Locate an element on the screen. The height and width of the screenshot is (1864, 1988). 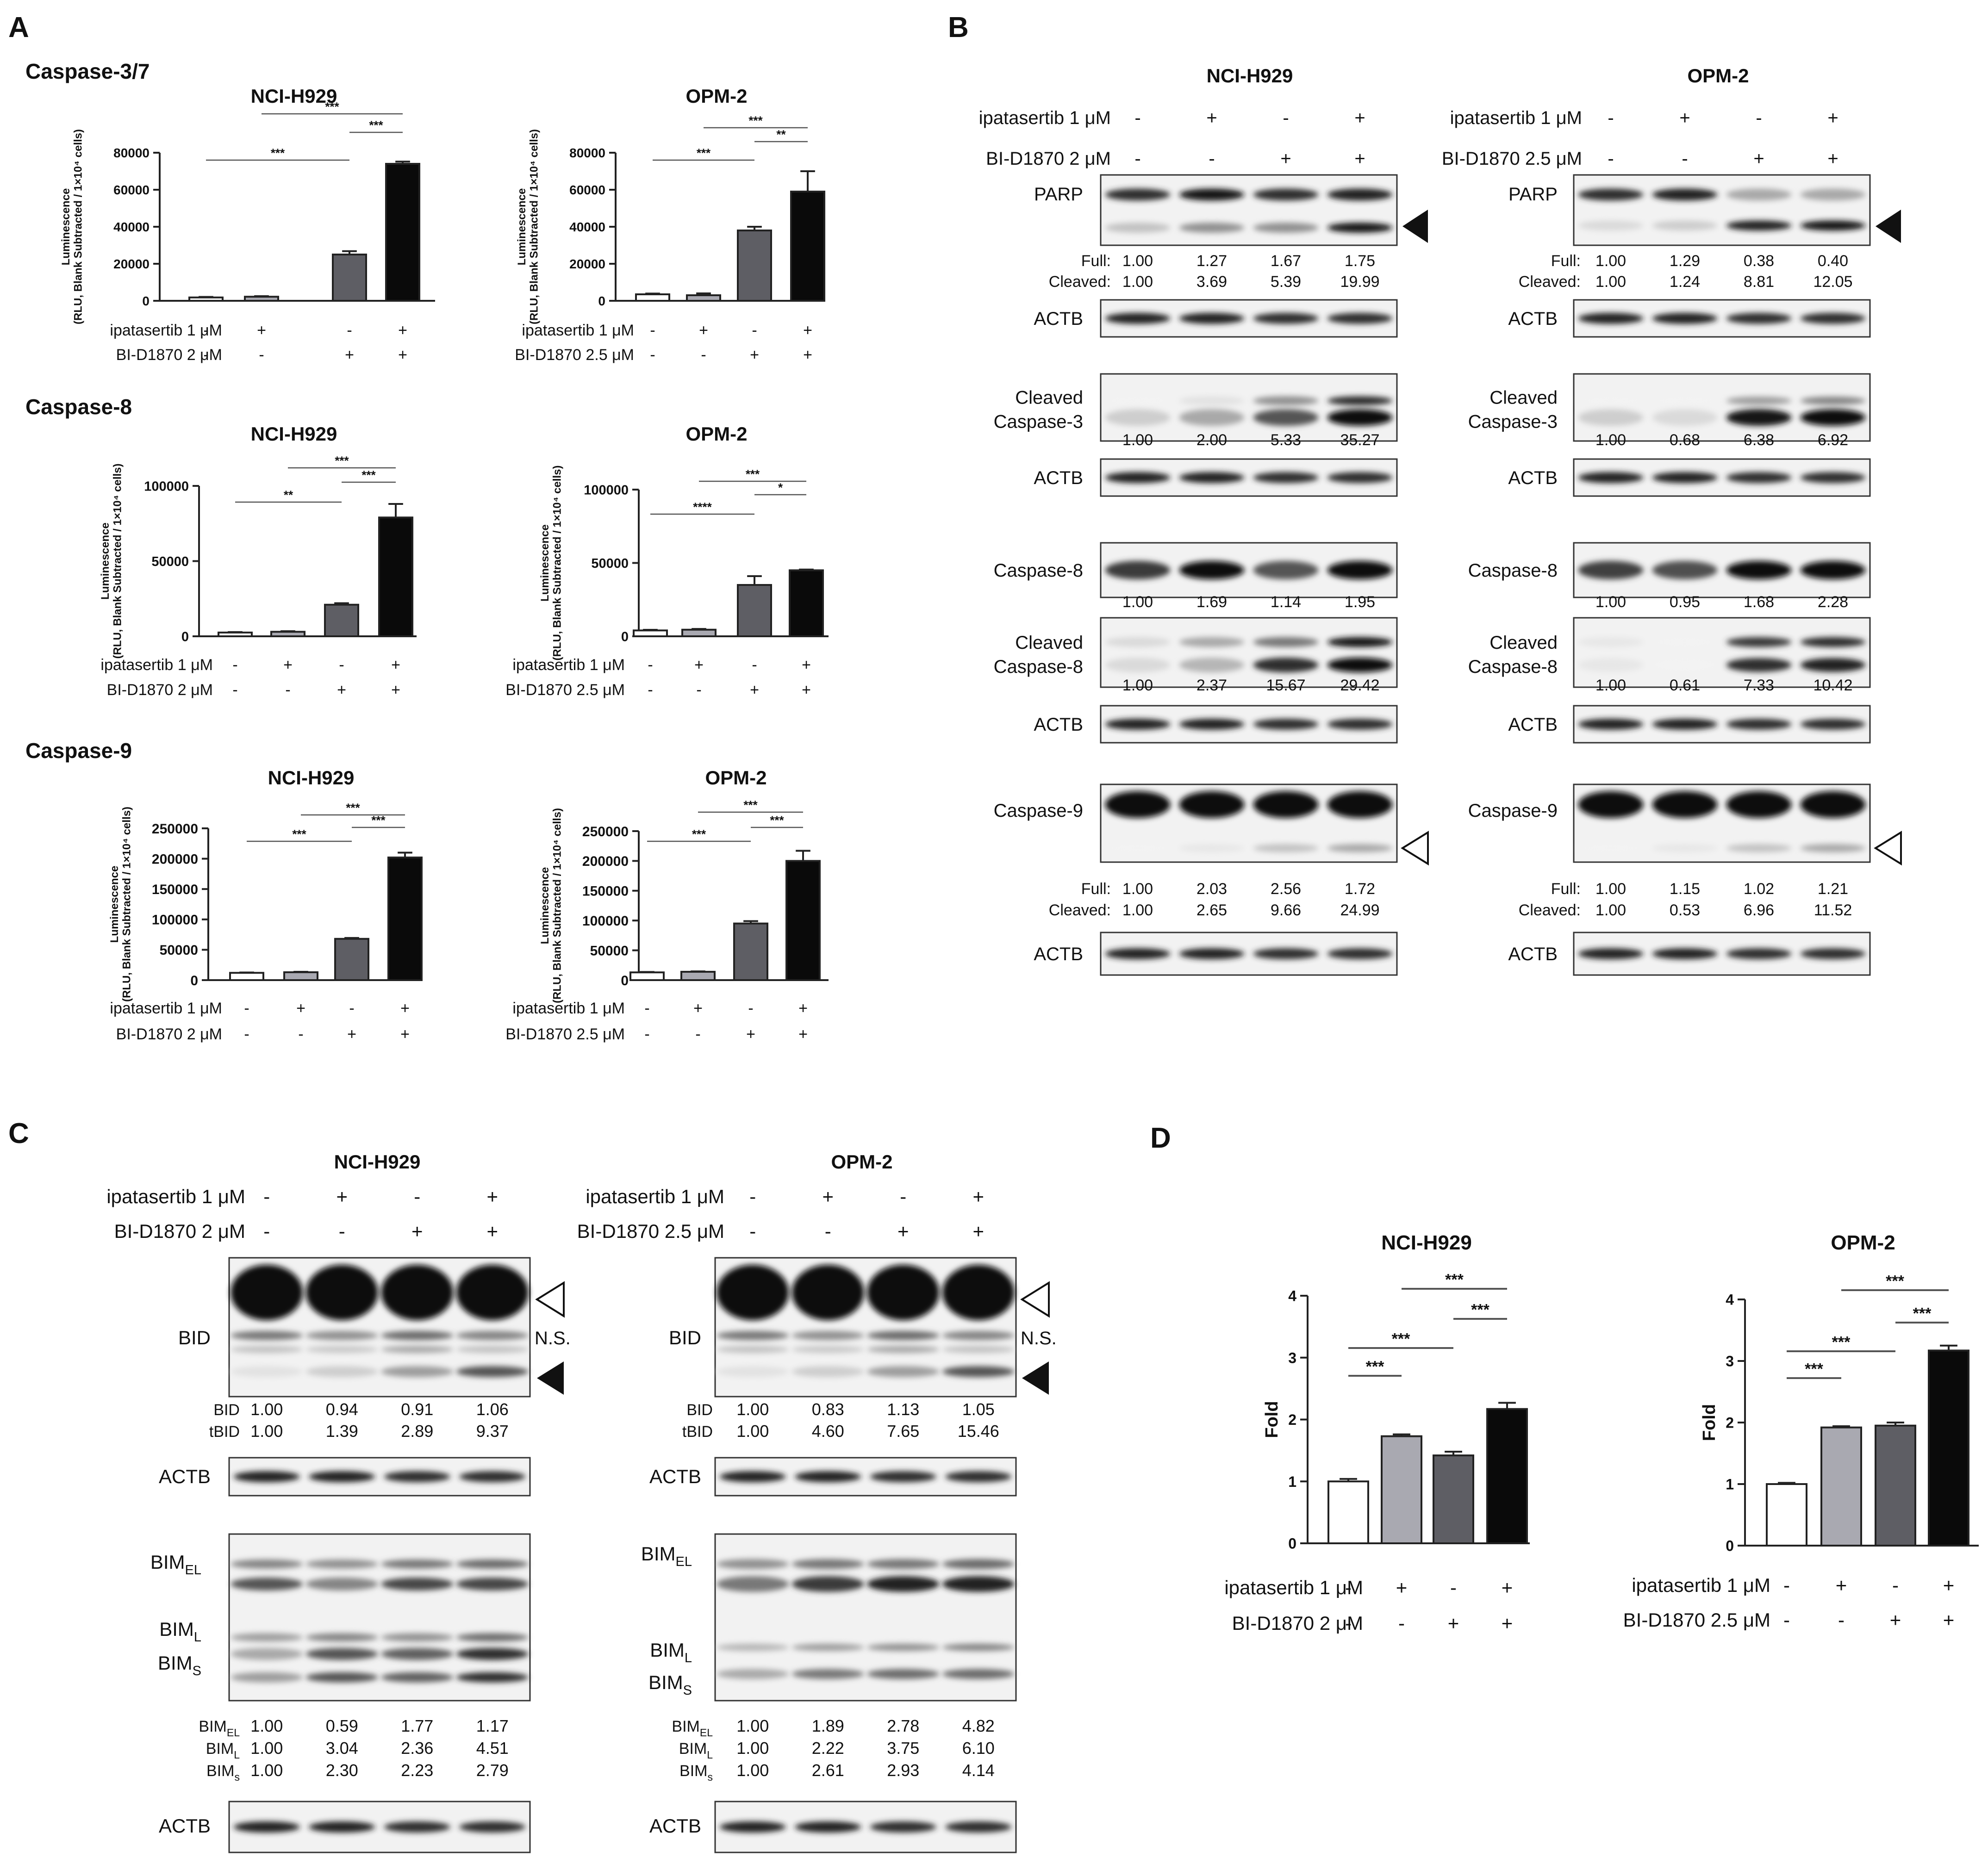
panel-letter-c: C is located at coordinates (18, 1133).